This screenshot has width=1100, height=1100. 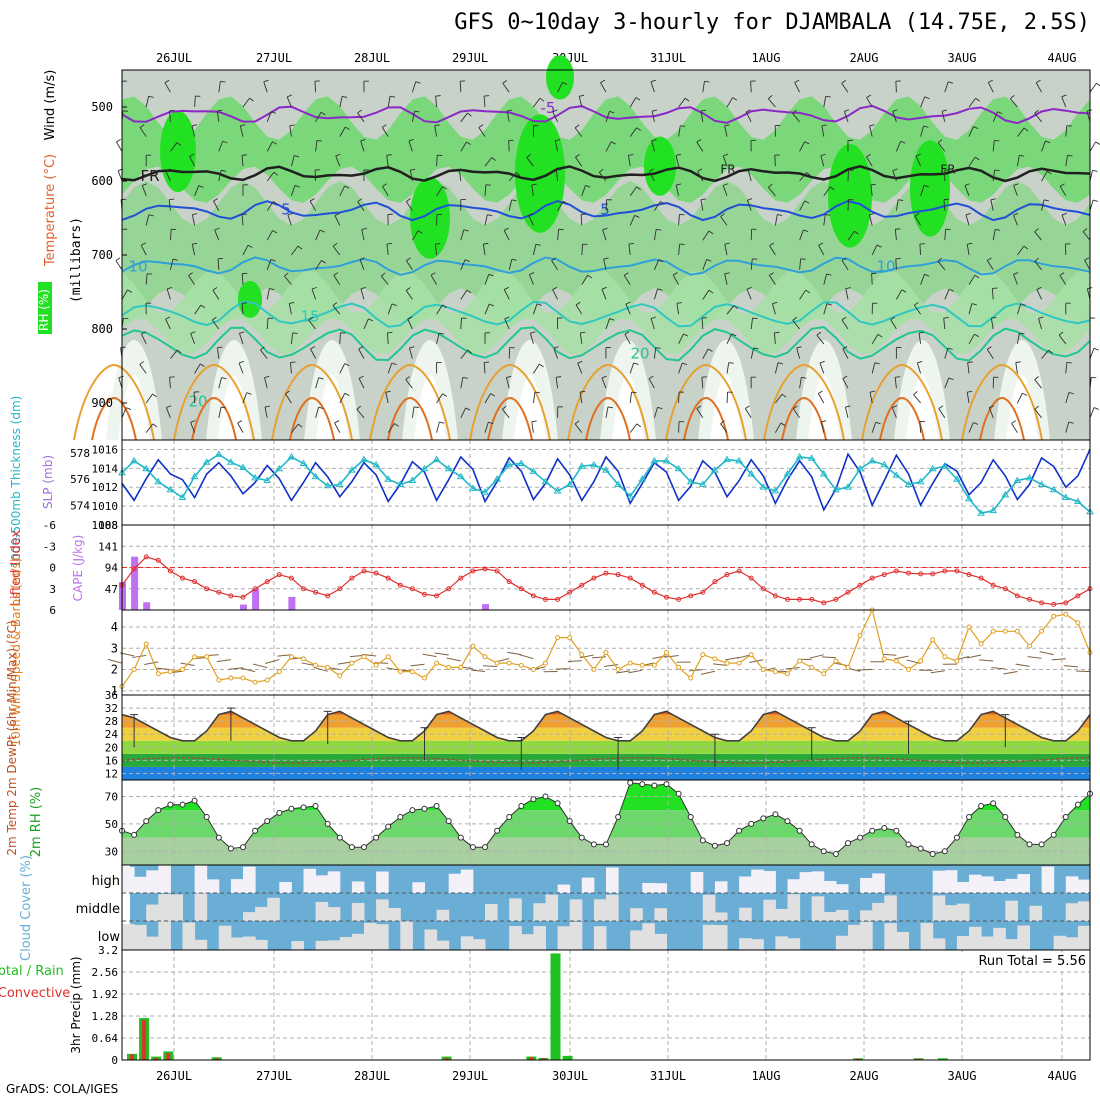 I want to click on li-tick-label: -6, so click(x=49, y=525).